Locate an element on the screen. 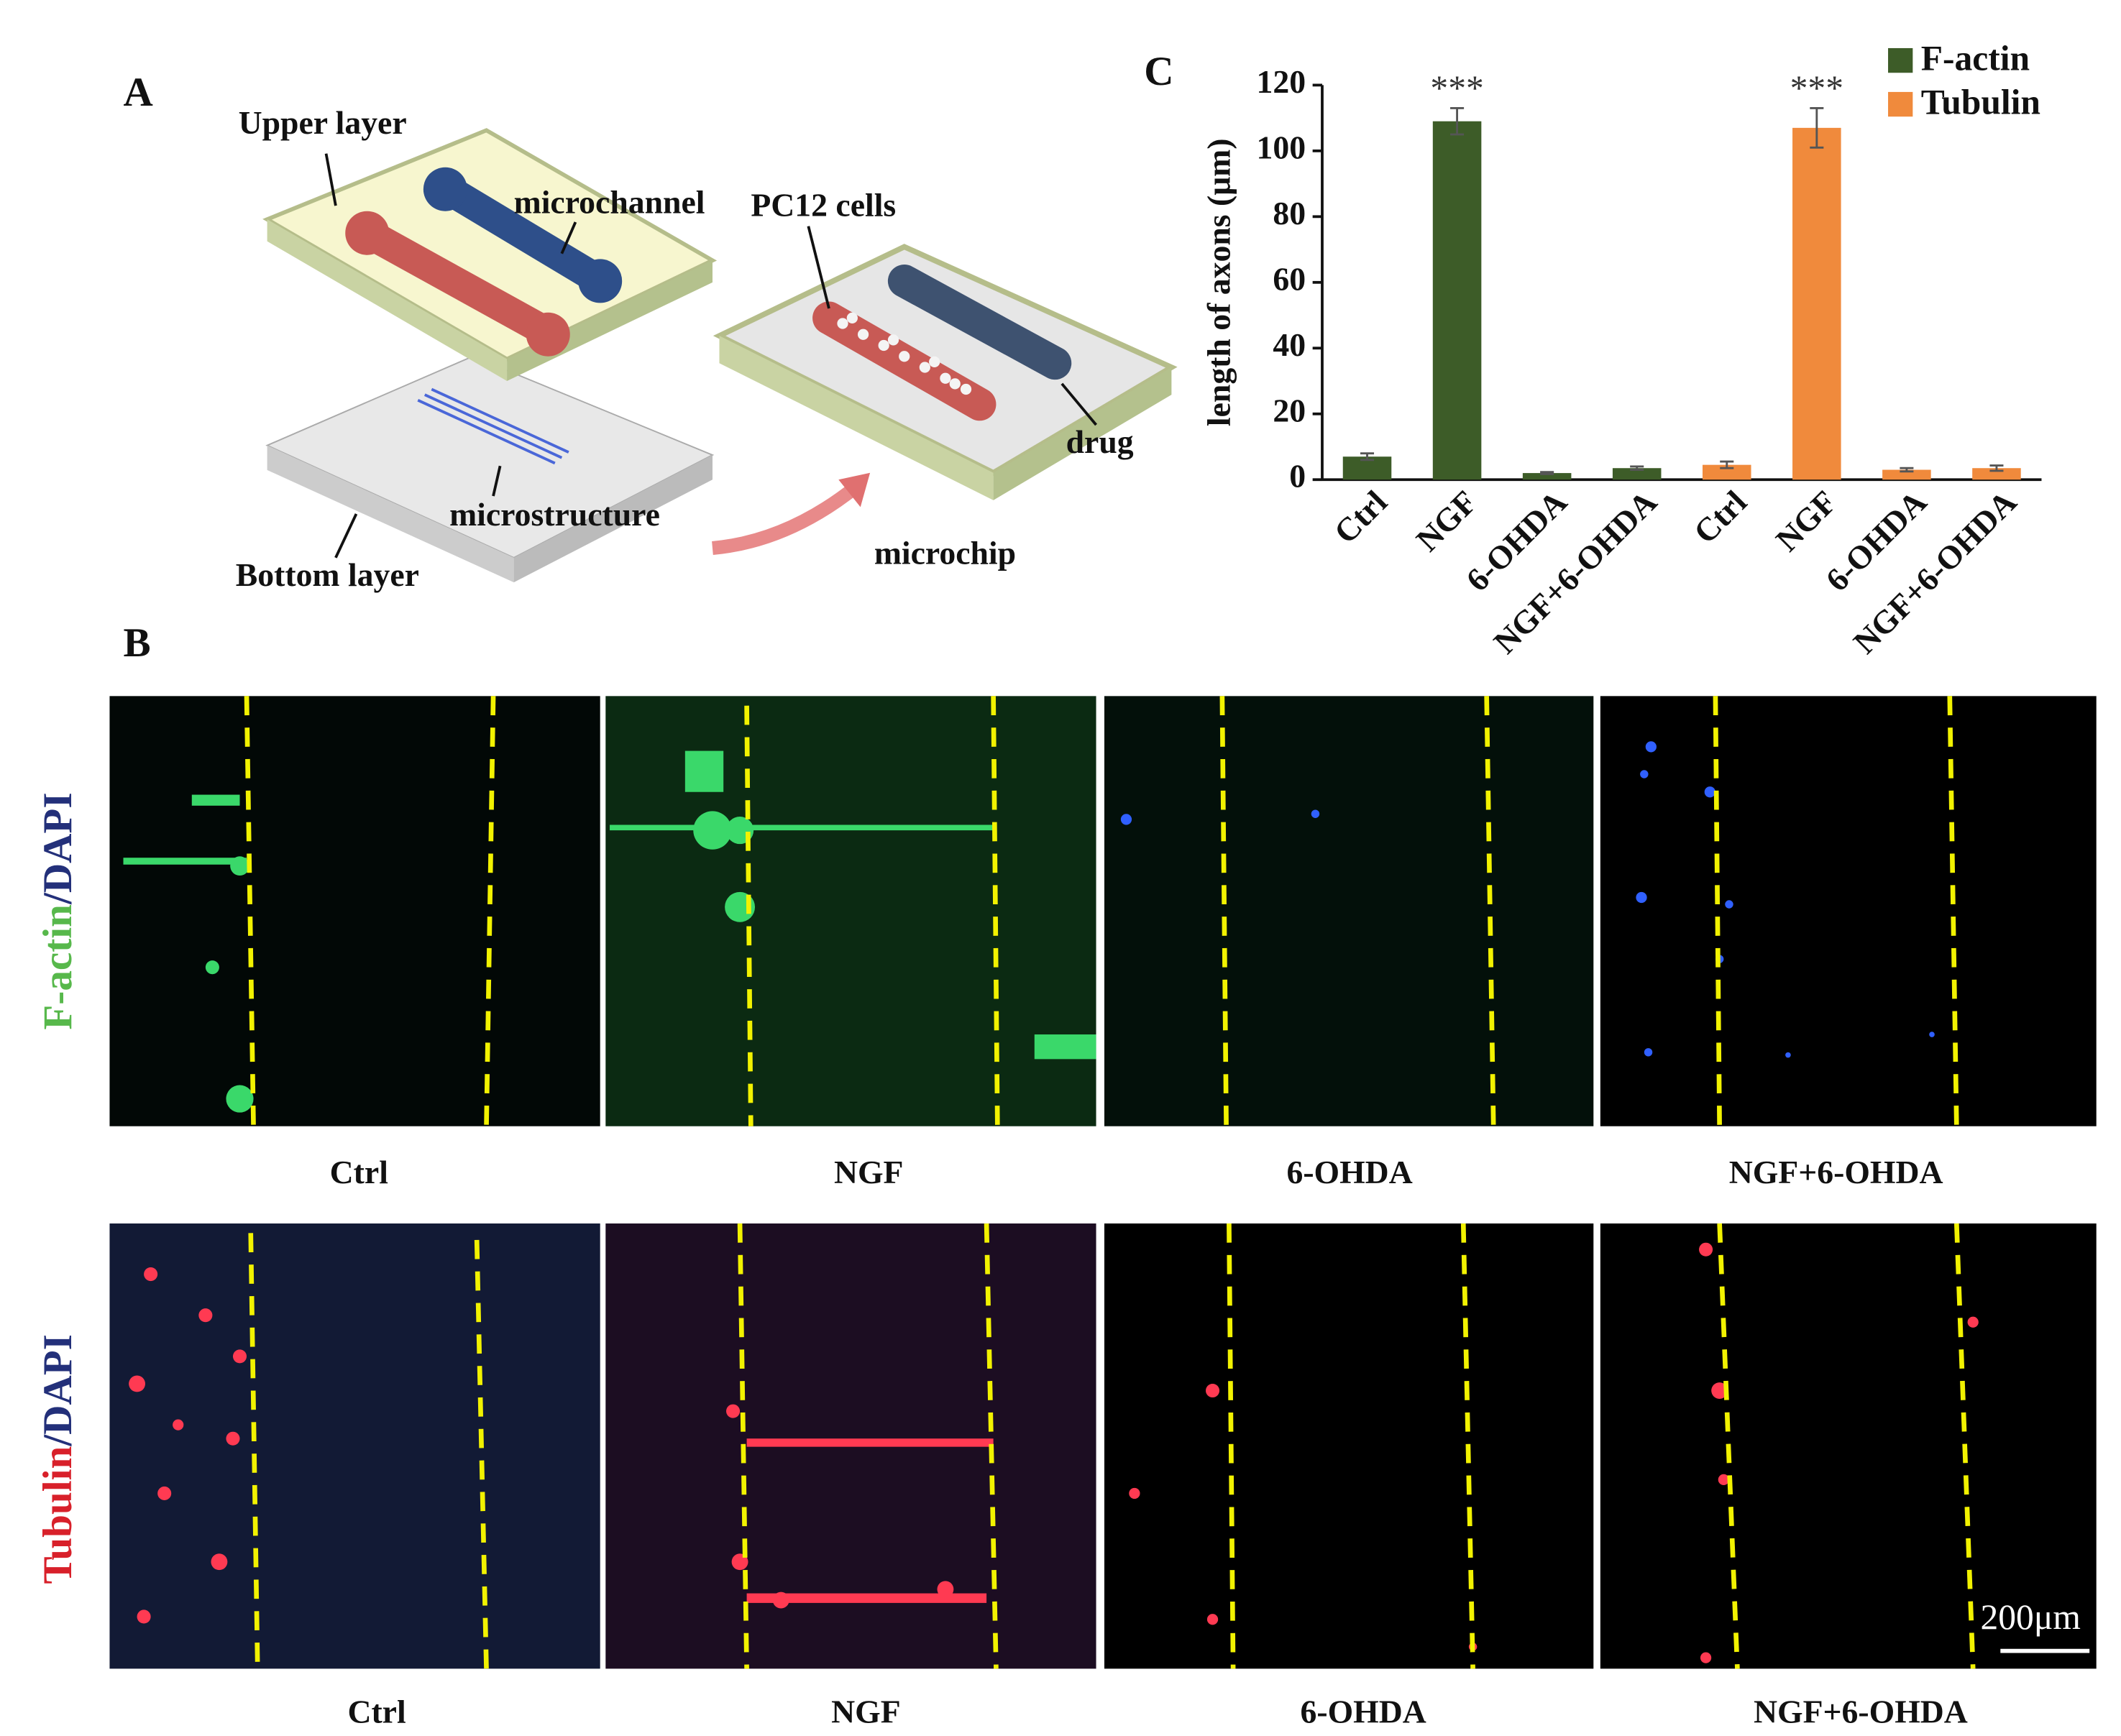  nuclei is located at coordinates (1527, 899).